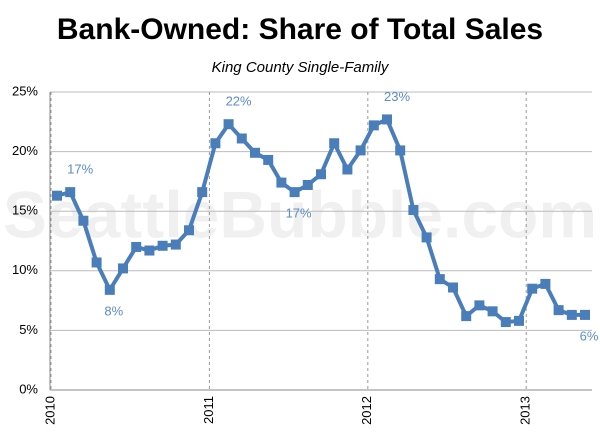 Image resolution: width=600 pixels, height=435 pixels. I want to click on x-tick-label: 2013, so click(525, 410).